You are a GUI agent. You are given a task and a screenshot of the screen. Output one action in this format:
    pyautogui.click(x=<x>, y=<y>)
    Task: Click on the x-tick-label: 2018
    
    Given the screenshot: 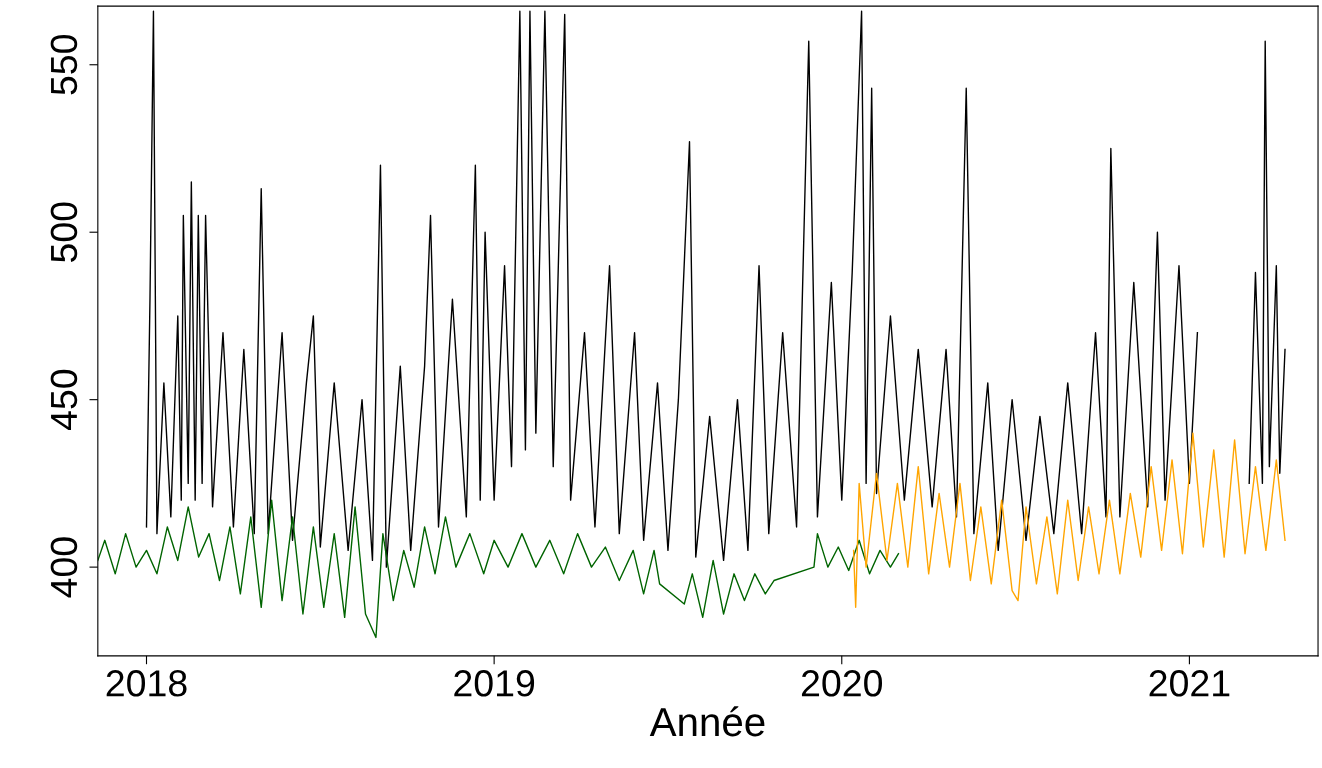 What is the action you would take?
    pyautogui.click(x=146, y=683)
    